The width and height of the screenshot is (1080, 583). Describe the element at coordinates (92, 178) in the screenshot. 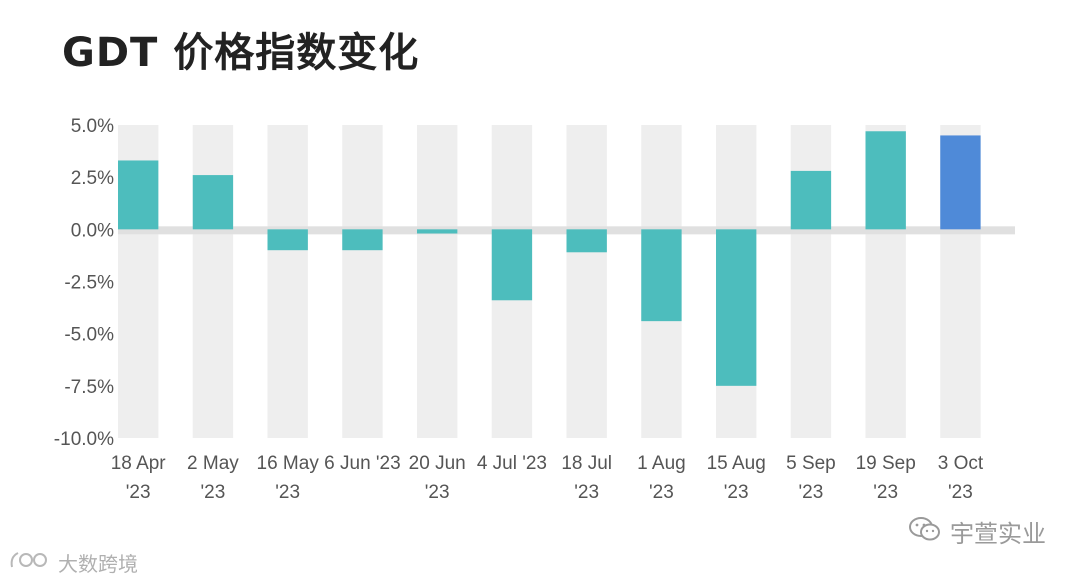

I see `y-tick-label: 2.5%` at that location.